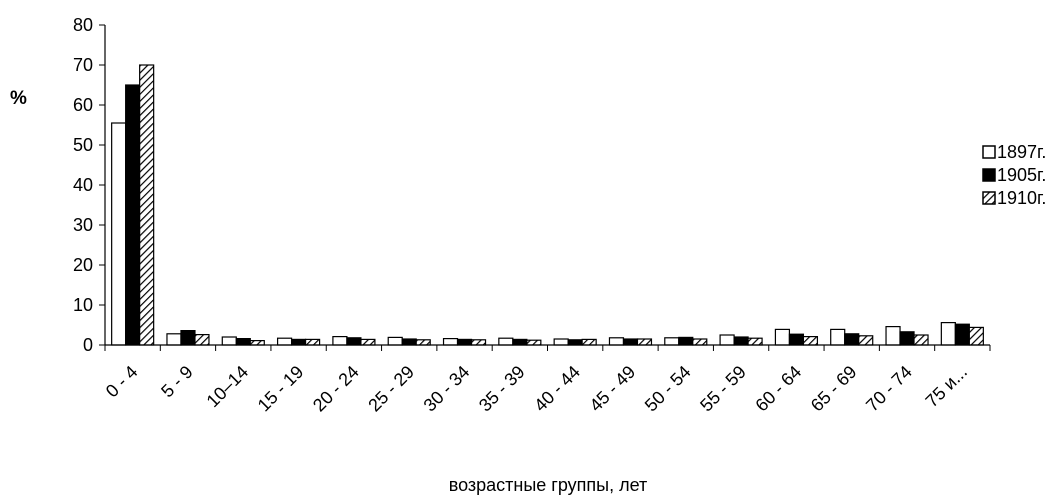 The image size is (1059, 498). Describe the element at coordinates (281, 389) in the screenshot. I see `x-tick-label: 15 - 19` at that location.